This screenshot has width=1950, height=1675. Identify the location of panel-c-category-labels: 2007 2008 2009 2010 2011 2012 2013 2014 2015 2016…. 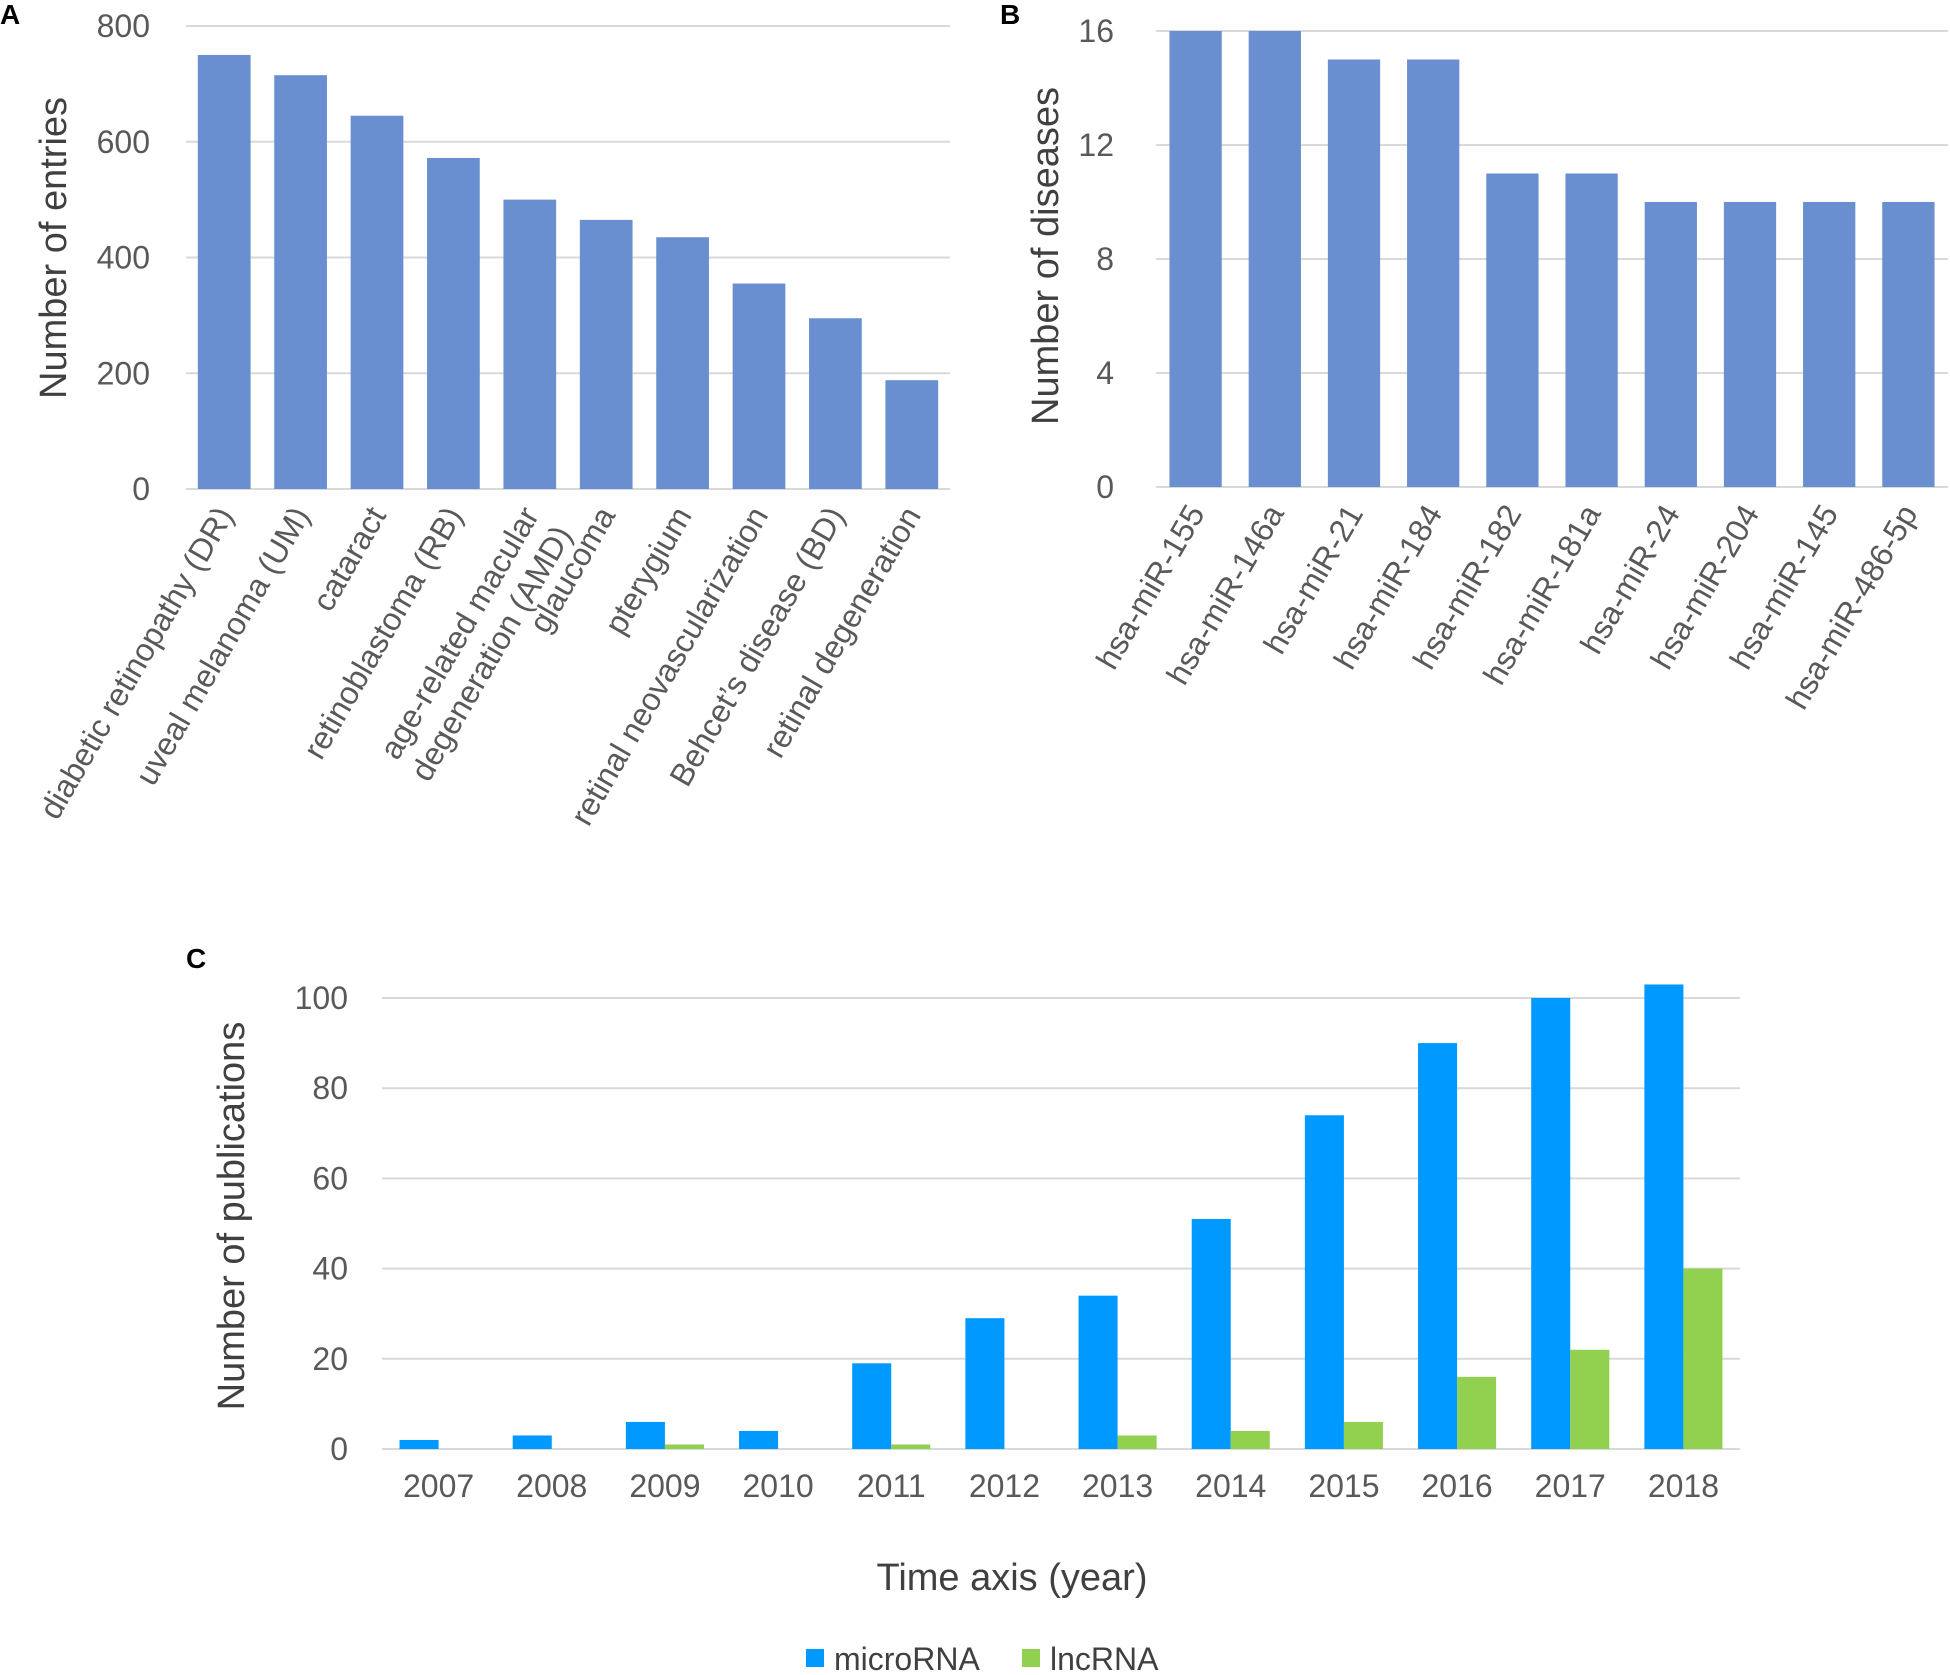
(1061, 1486).